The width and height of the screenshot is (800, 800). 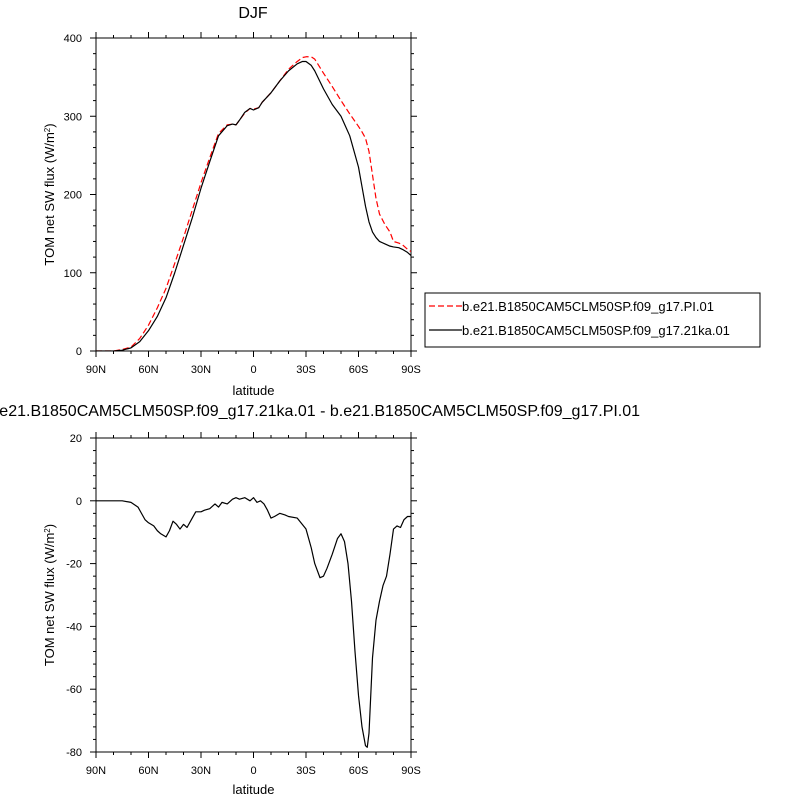 What do you see at coordinates (74, 627) in the screenshot?
I see `y-tick-label: -40` at bounding box center [74, 627].